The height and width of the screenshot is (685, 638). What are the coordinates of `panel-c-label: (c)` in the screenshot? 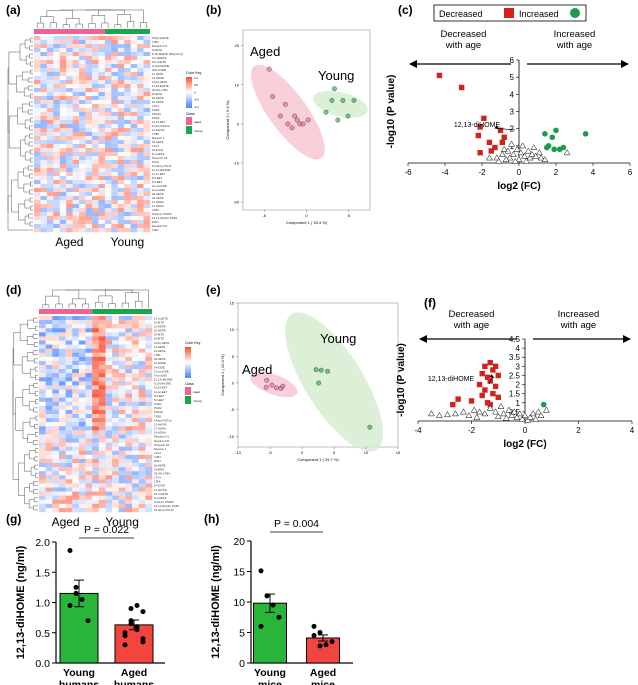 It's located at (405, 10).